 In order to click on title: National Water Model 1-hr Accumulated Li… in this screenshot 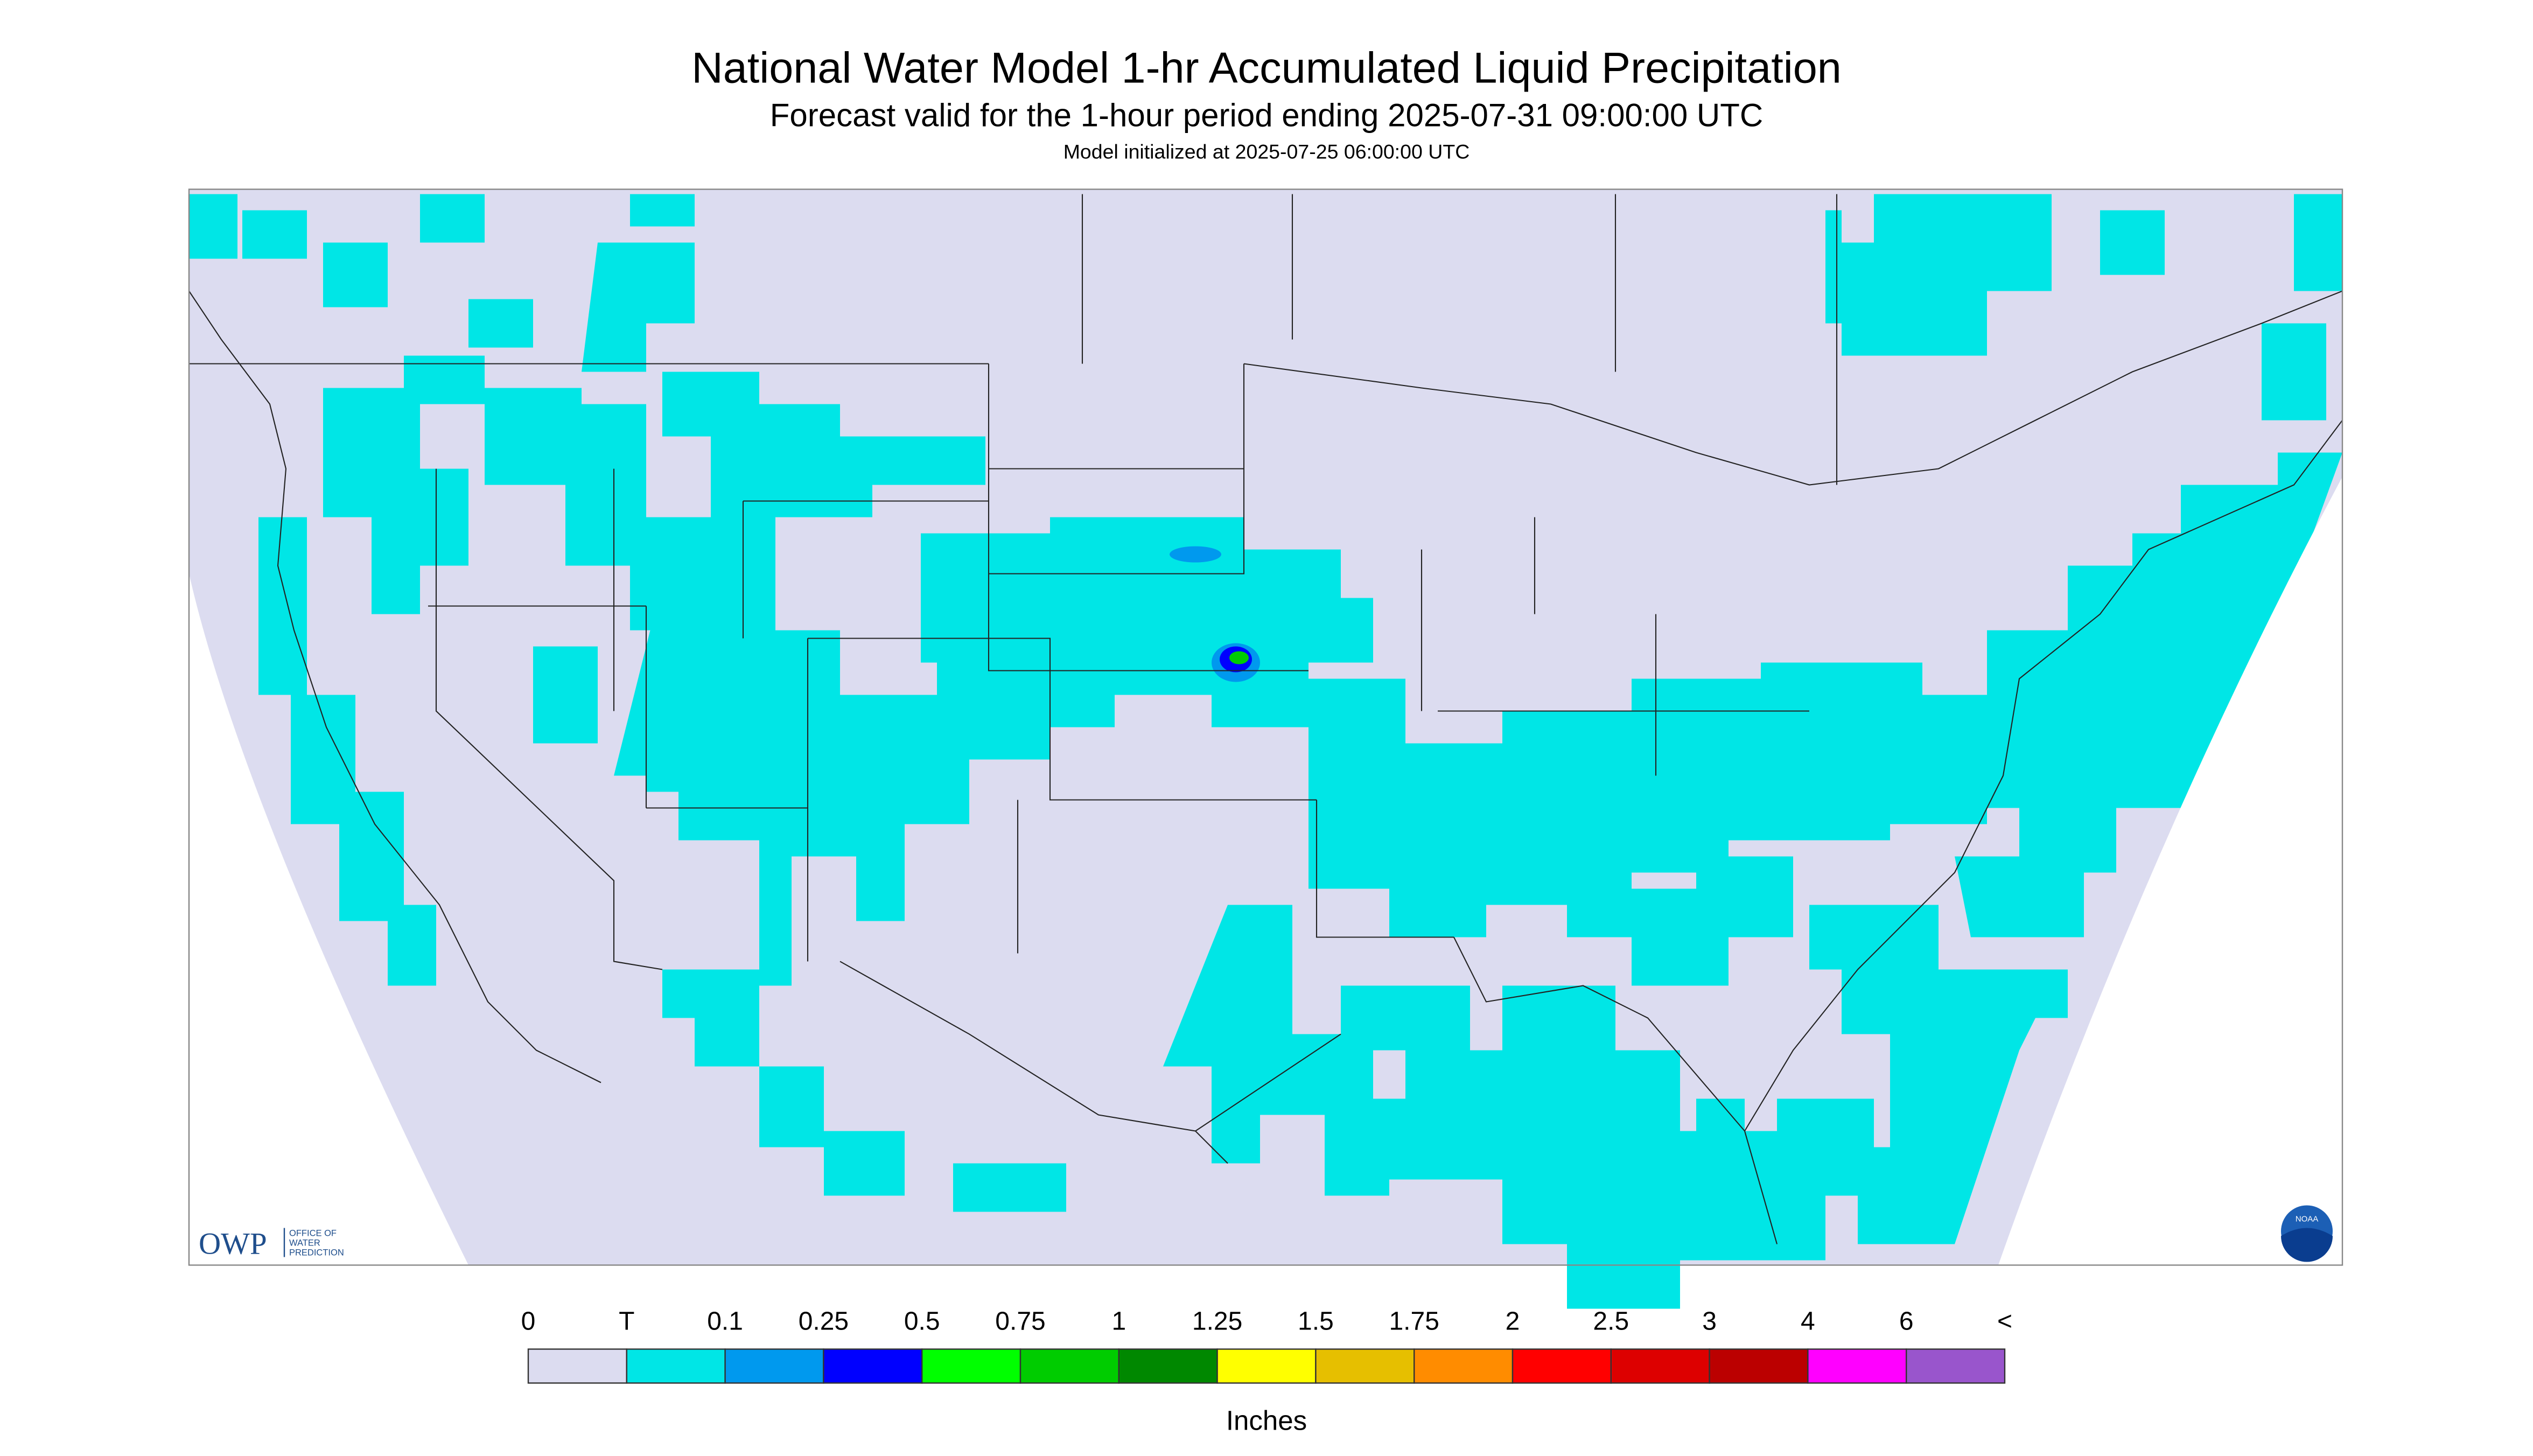, I will do `click(1266, 68)`.